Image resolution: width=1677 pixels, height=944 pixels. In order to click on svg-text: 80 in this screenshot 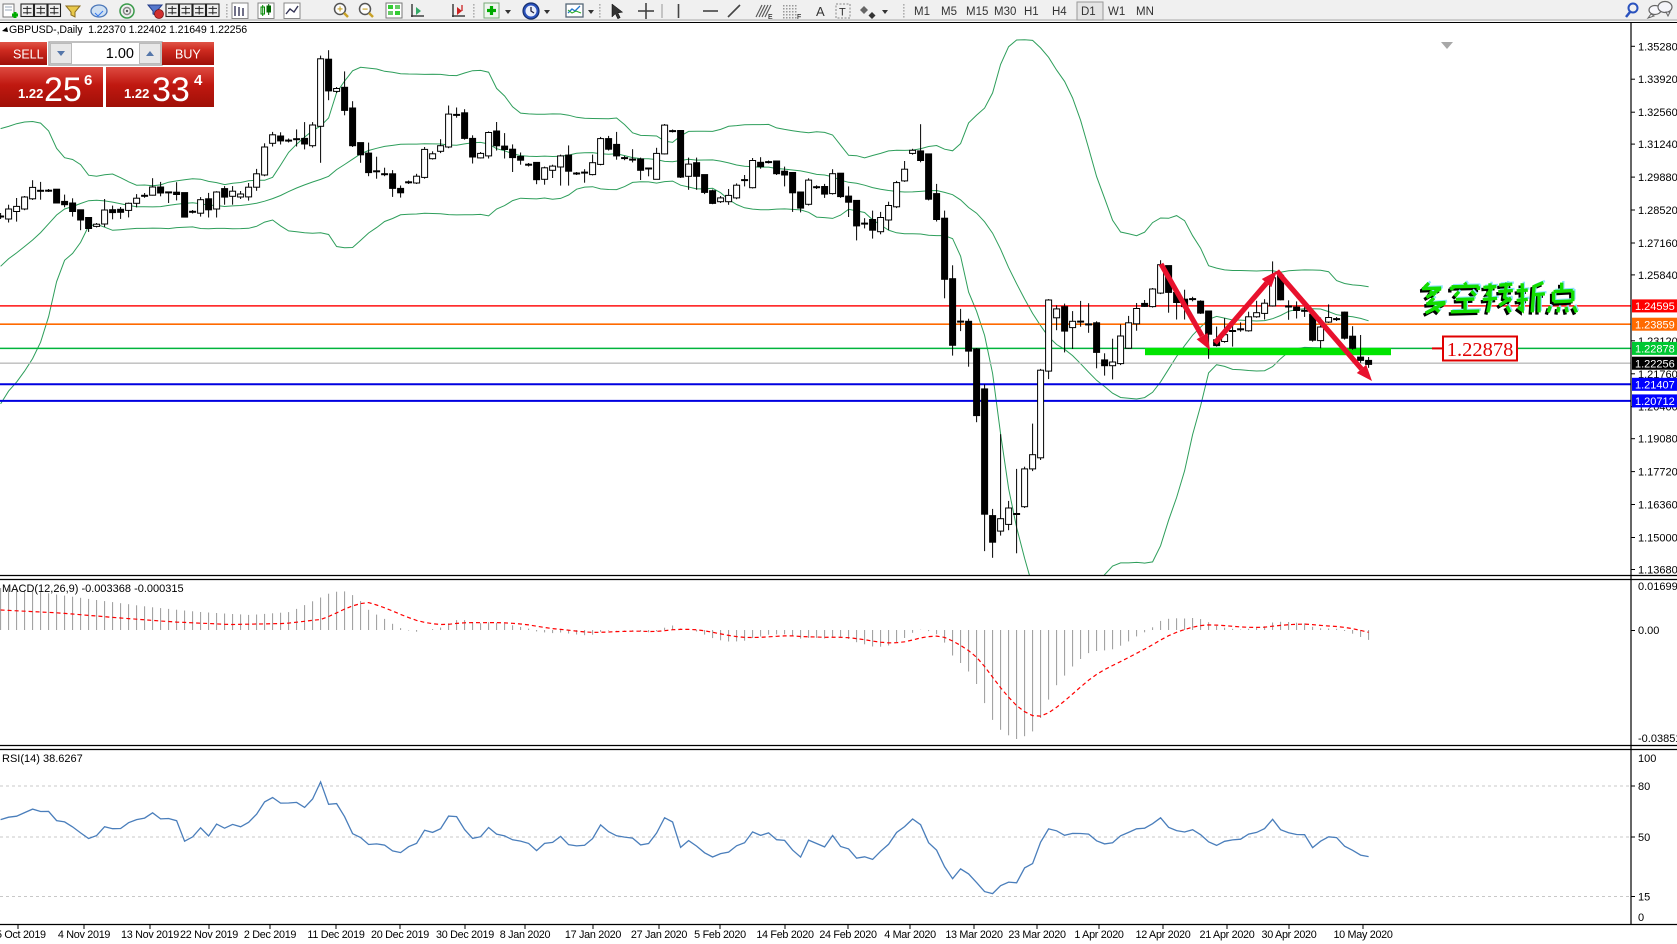, I will do `click(1644, 787)`.